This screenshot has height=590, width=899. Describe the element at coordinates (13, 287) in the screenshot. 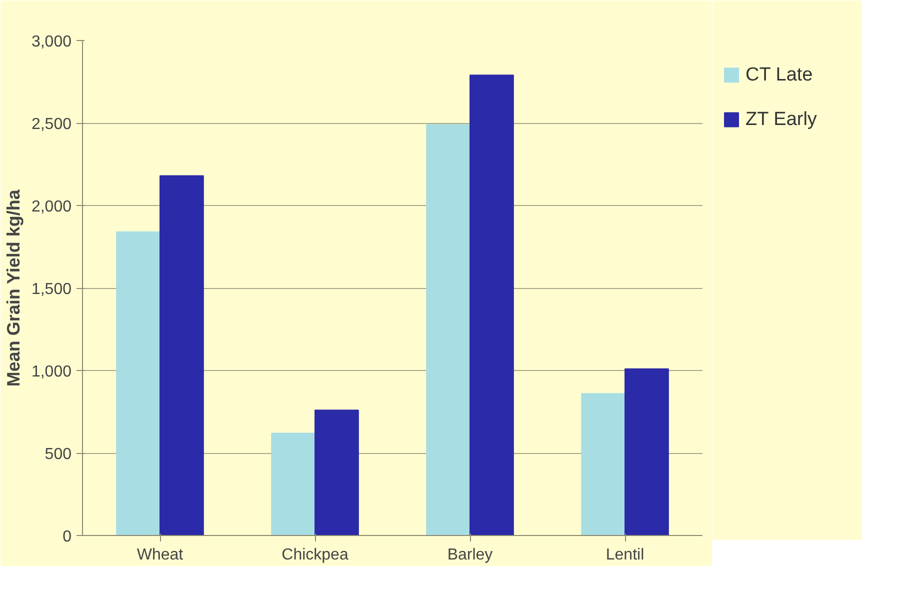

I see `y-axis-title: Mean Grain Yield kg/ha` at that location.